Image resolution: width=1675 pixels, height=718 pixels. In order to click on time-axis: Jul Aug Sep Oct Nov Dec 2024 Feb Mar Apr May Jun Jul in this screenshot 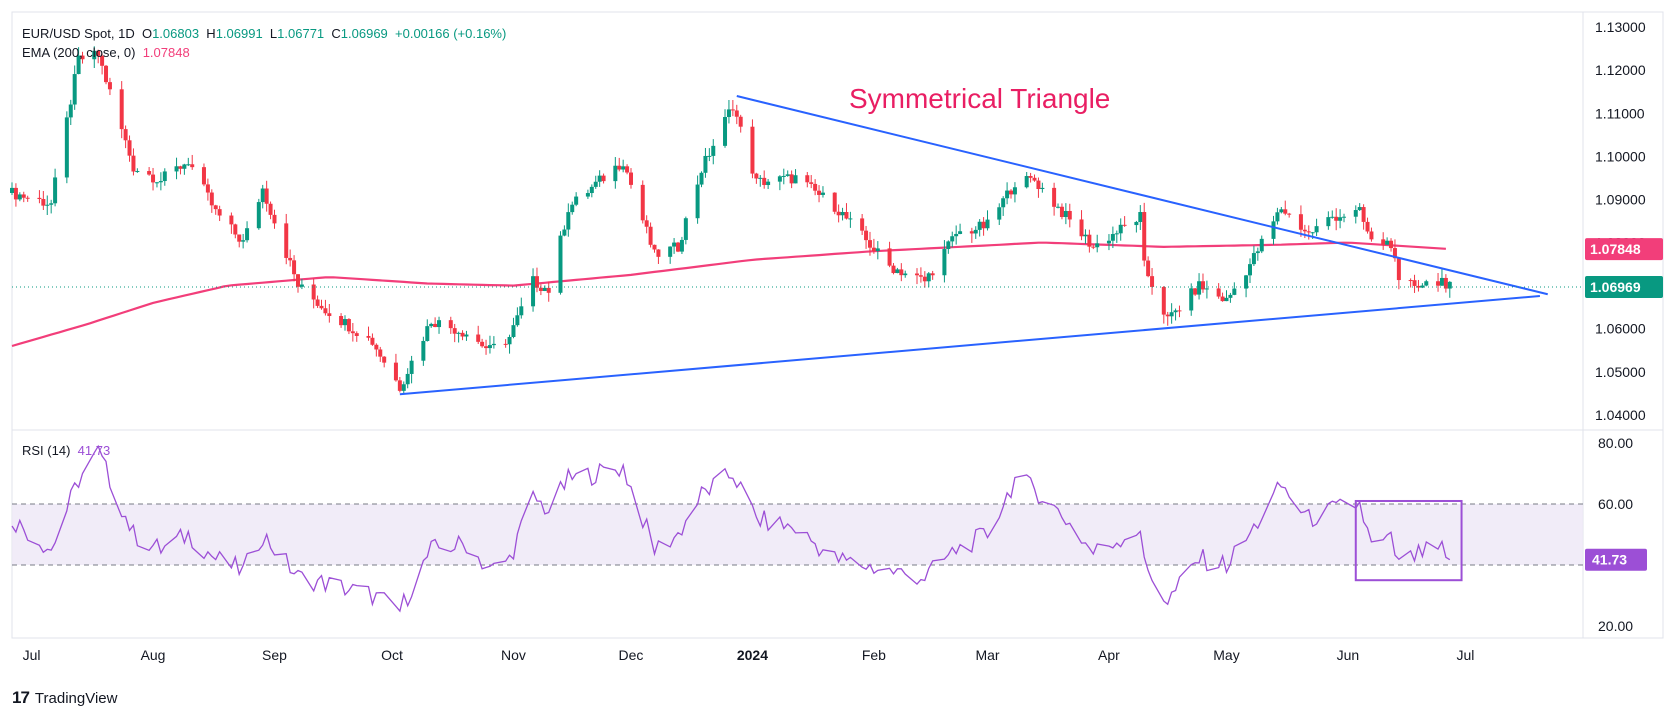, I will do `click(749, 655)`.